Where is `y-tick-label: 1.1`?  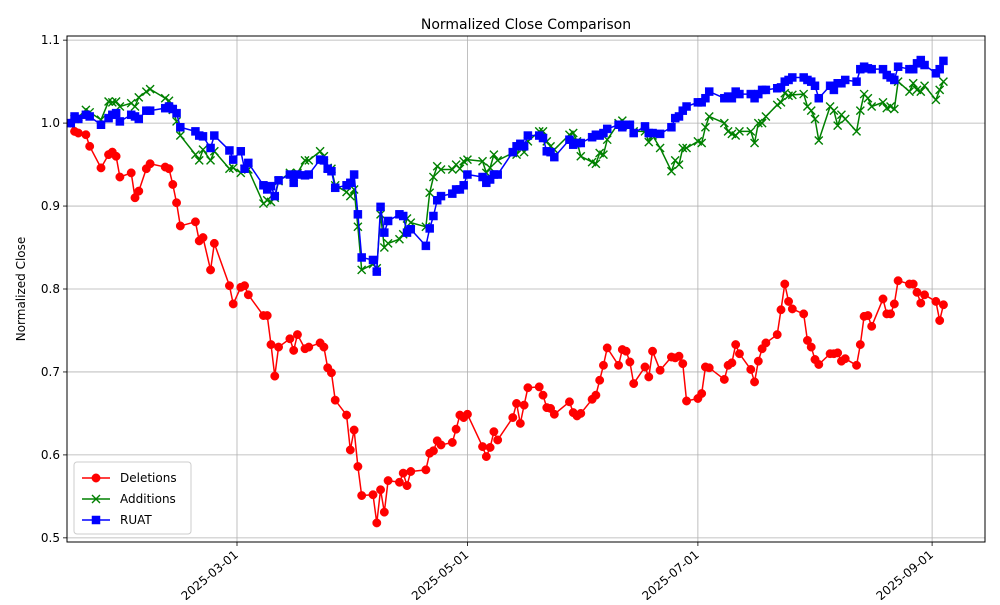 y-tick-label: 1.1 is located at coordinates (50, 40).